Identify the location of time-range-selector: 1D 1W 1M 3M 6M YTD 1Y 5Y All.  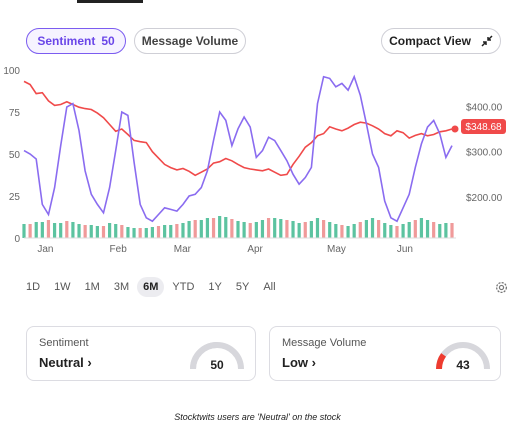
(152, 287).